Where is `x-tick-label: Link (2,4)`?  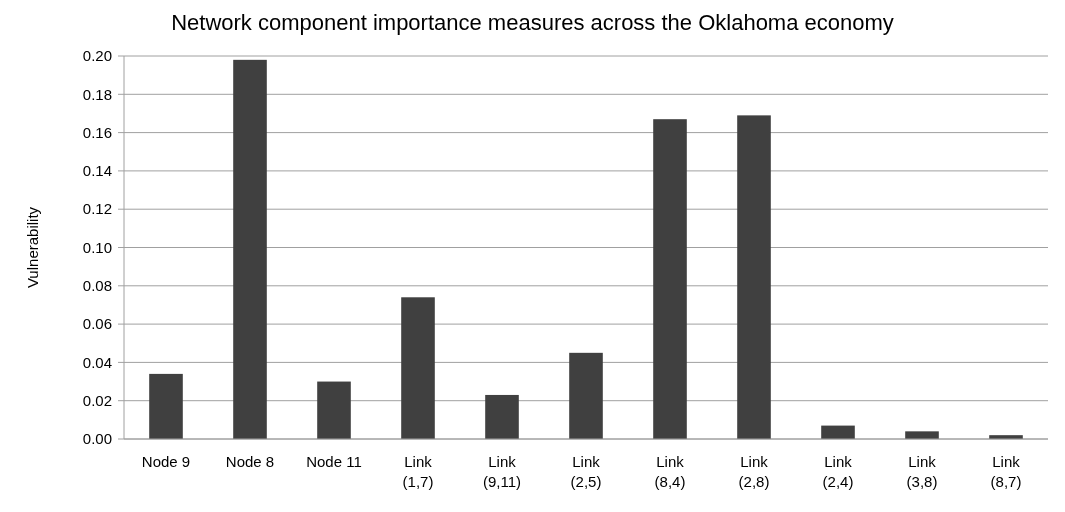 x-tick-label: Link (2,4) is located at coordinates (838, 471).